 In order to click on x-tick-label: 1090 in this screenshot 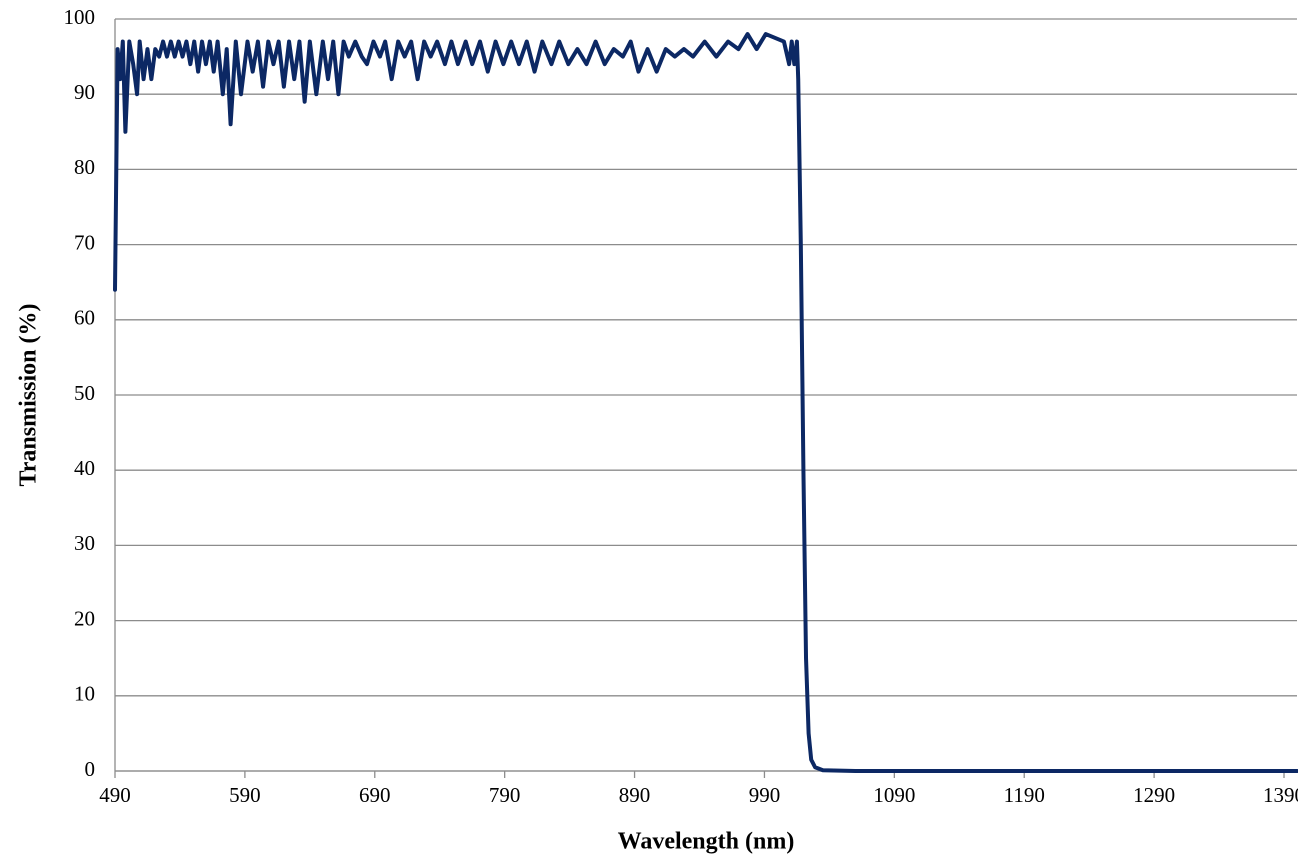, I will do `click(894, 795)`.